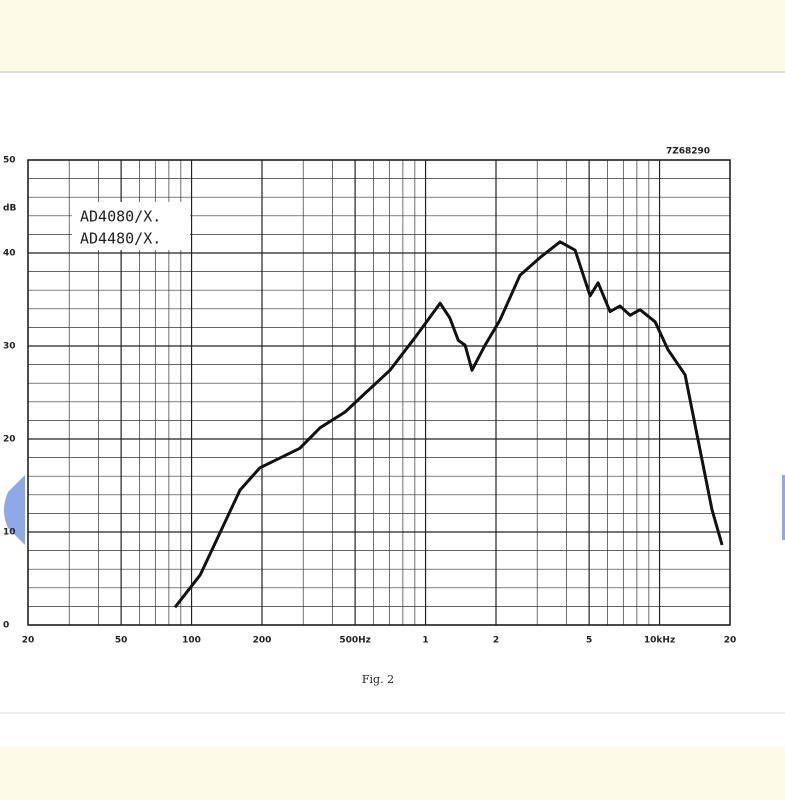 This screenshot has width=785, height=800. What do you see at coordinates (589, 641) in the screenshot?
I see `x-tick-label: 5` at bounding box center [589, 641].